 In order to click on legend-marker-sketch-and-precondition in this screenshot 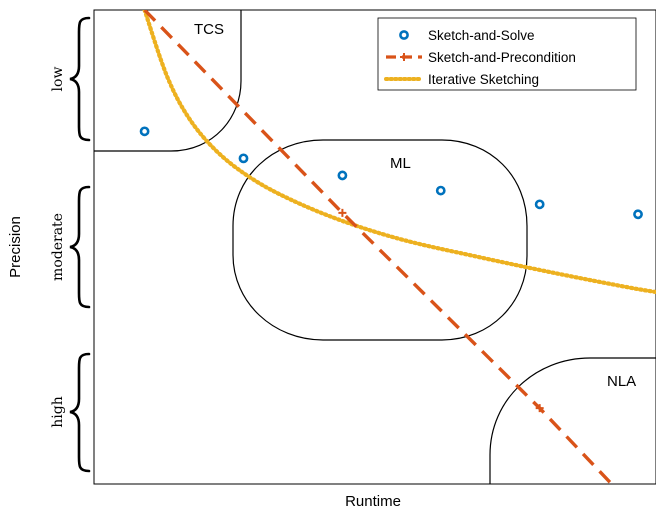, I will do `click(404, 57)`.